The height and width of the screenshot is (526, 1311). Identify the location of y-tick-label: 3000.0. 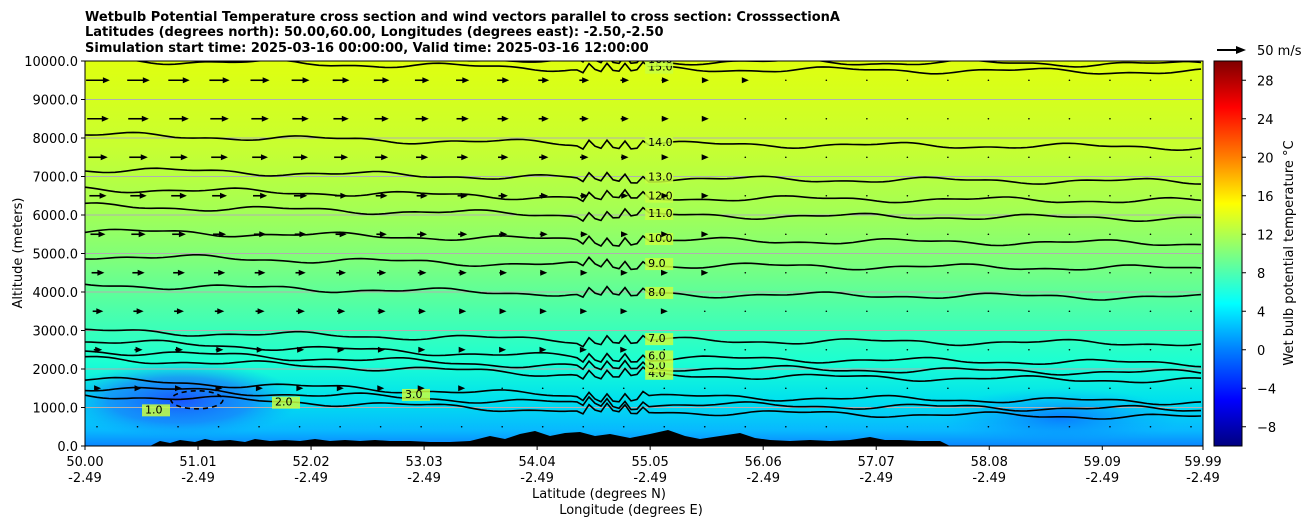
(56, 332).